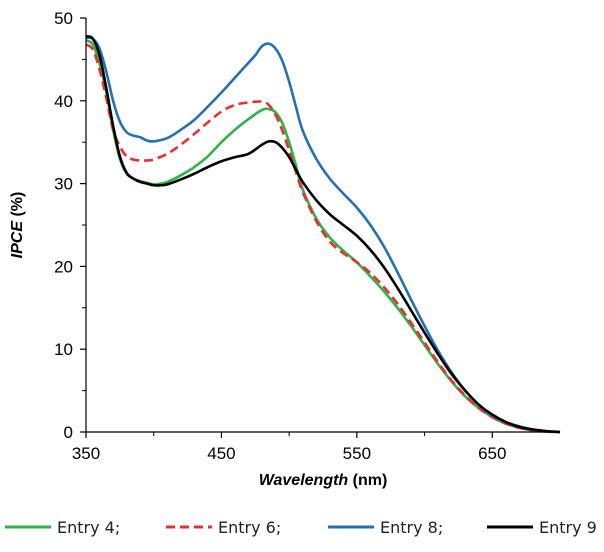 The image size is (604, 552). What do you see at coordinates (63, 349) in the screenshot?
I see `y-tick-label: 10` at bounding box center [63, 349].